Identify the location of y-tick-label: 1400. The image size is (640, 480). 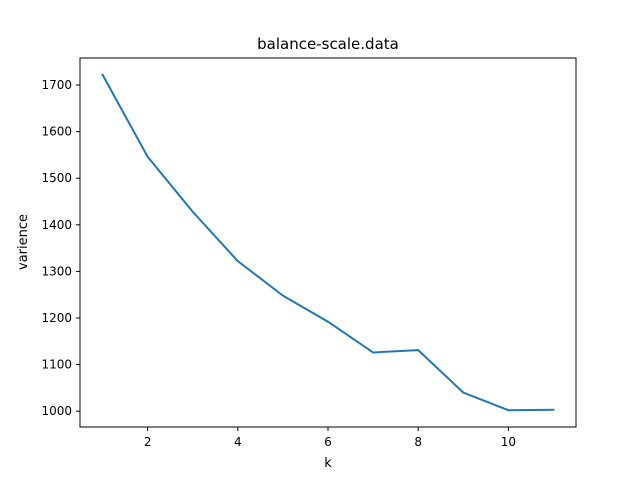
(56, 225).